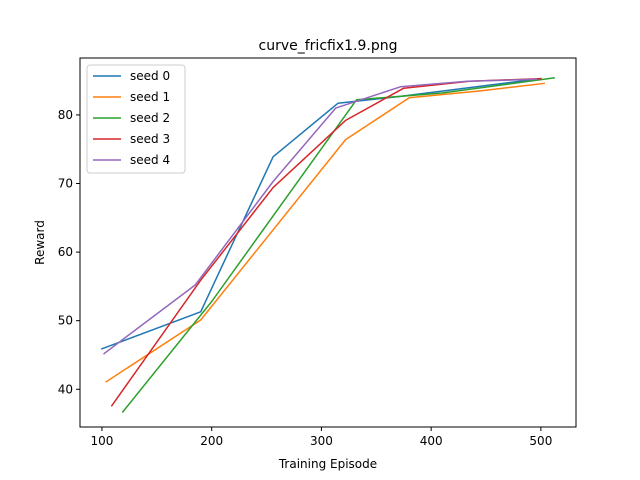 The image size is (640, 480). I want to click on legend: seed 0 seed 1 seed 2 seed 3 seed 4, so click(136, 119).